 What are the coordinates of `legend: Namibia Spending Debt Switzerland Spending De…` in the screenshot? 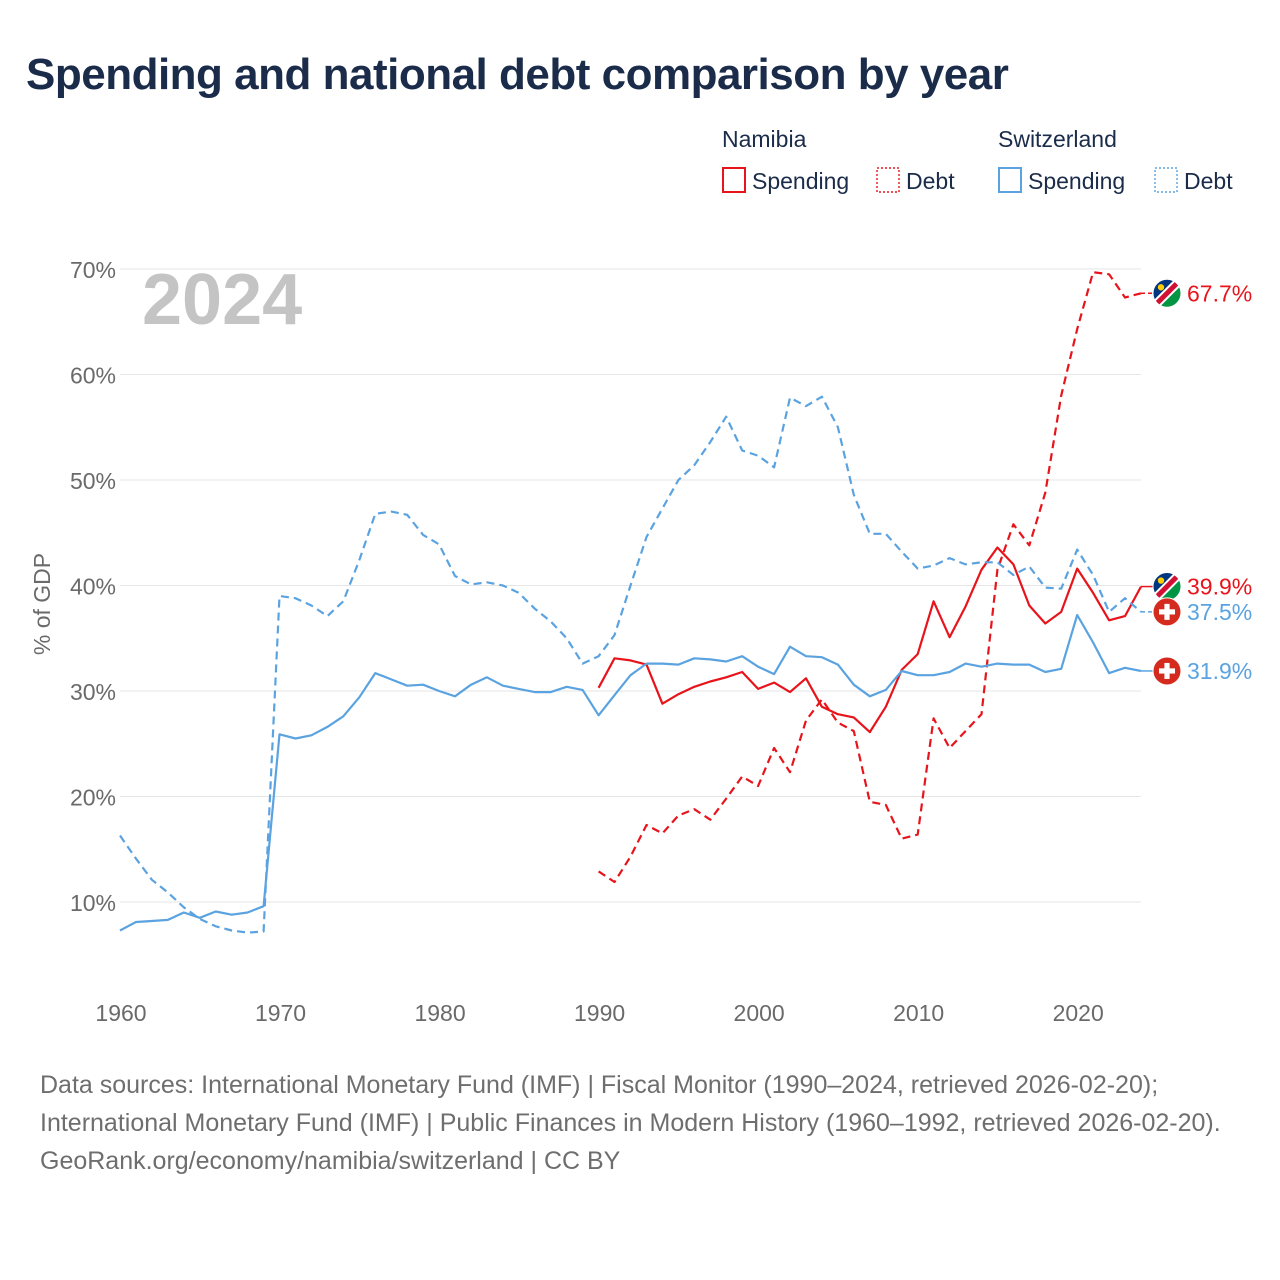 It's located at (977, 160).